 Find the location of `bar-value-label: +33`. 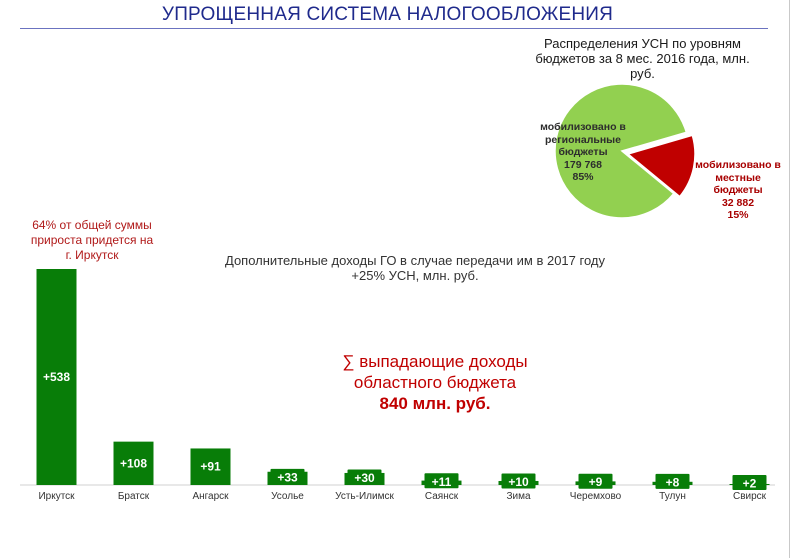

bar-value-label: +33 is located at coordinates (287, 477).